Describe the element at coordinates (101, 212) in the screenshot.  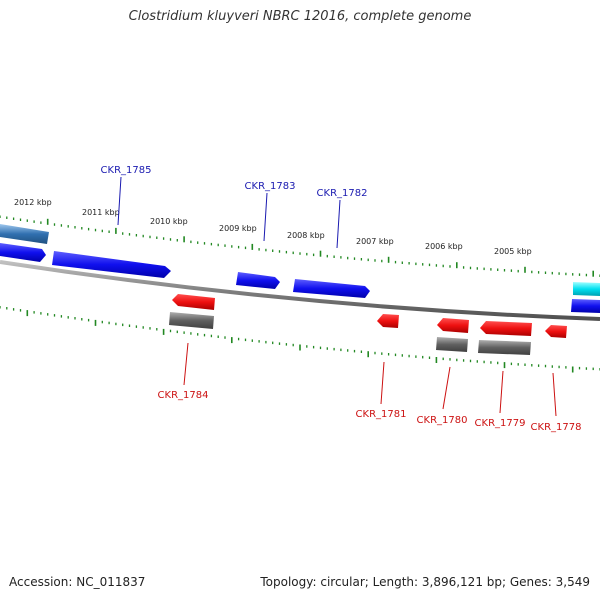
I see `scale-label: 2011 kbp` at that location.